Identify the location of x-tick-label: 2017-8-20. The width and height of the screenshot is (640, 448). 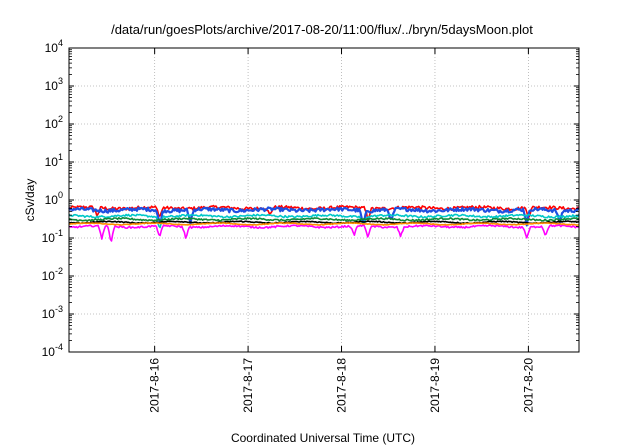
(528, 385).